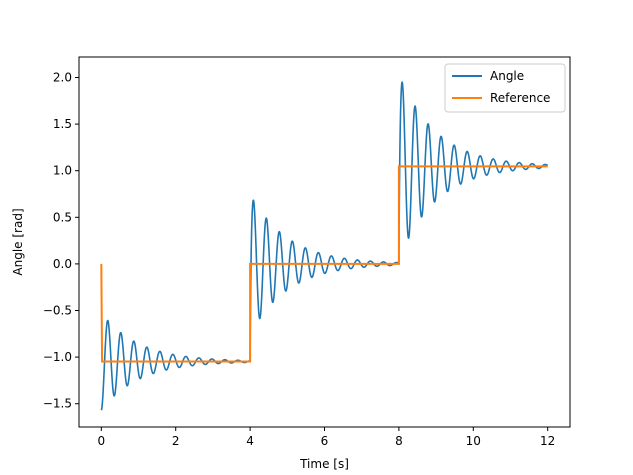  What do you see at coordinates (507, 76) in the screenshot?
I see `legend-label-angle: Angle` at bounding box center [507, 76].